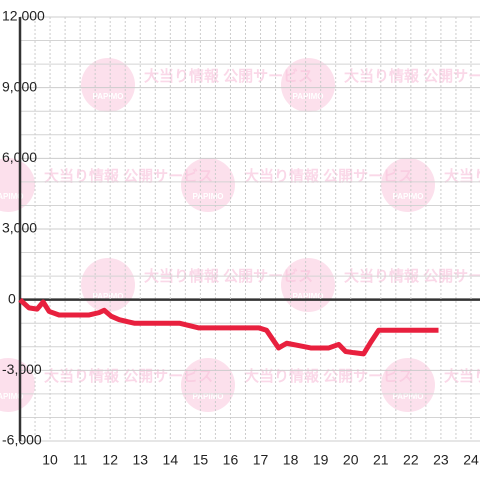  Describe the element at coordinates (231, 460) in the screenshot. I see `x-tick-label: 16` at that location.